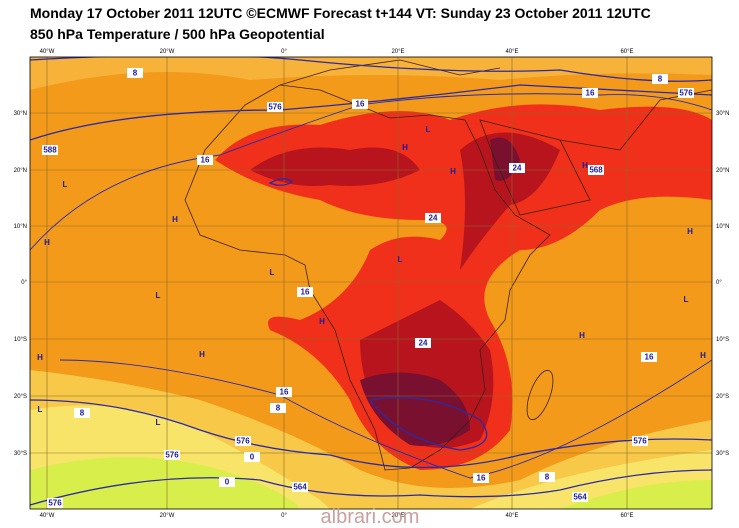 This screenshot has width=739, height=528. What do you see at coordinates (397, 516) in the screenshot?
I see `lon-label-bottom: 20°E` at bounding box center [397, 516].